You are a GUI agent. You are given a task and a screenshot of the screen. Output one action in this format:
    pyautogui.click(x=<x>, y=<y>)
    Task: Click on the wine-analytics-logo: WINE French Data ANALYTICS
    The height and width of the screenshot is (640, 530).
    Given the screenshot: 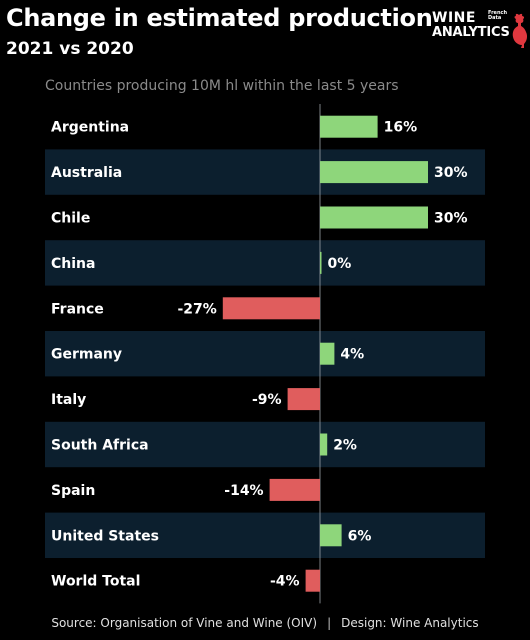 What is the action you would take?
    pyautogui.click(x=480, y=30)
    